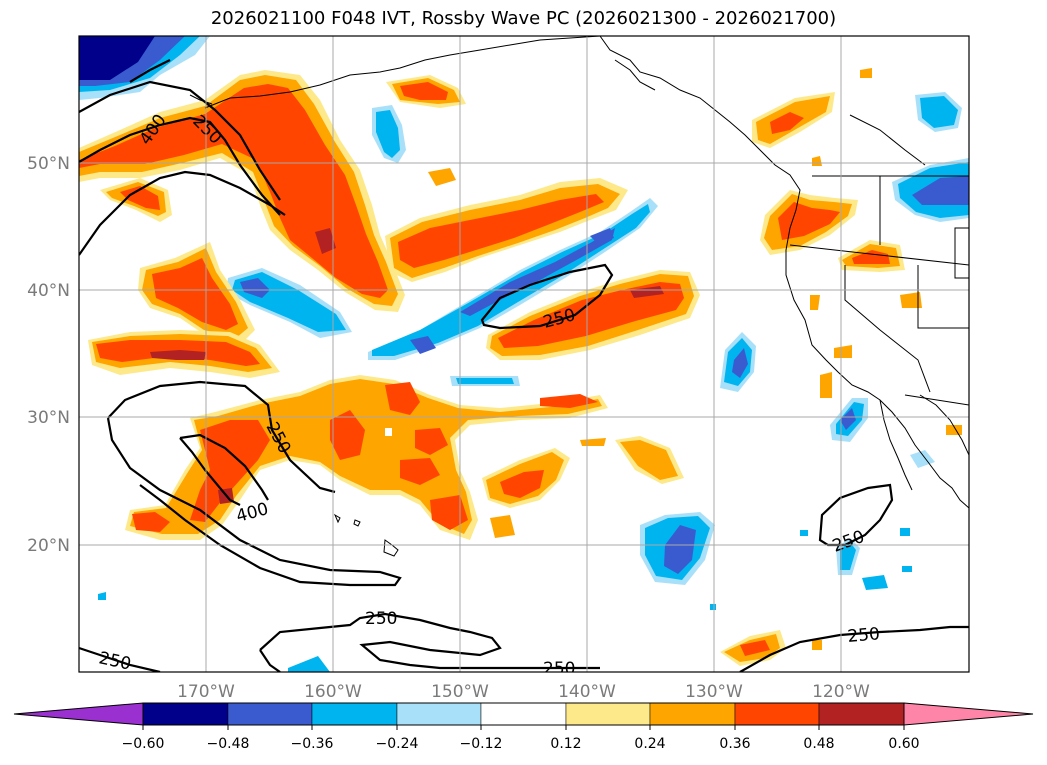  I want to click on contour-label-250-s3: 250, so click(559, 669).